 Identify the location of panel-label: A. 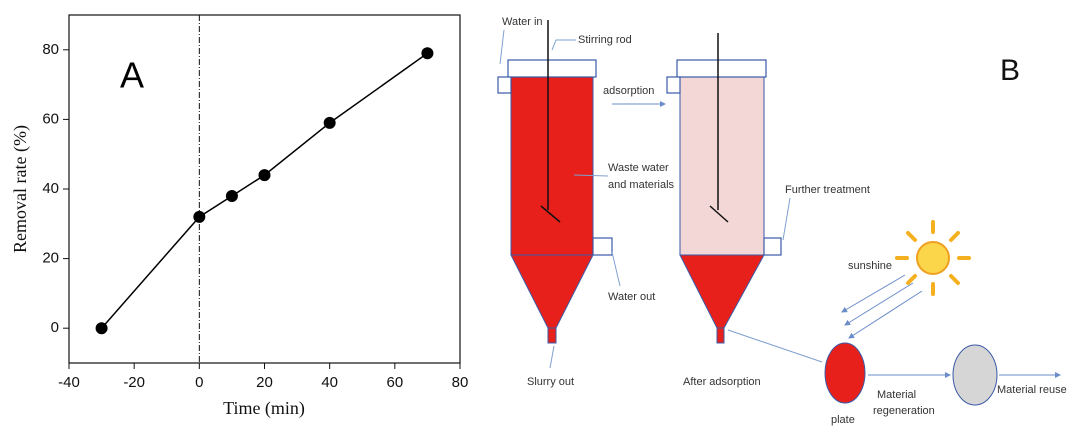
(132, 75).